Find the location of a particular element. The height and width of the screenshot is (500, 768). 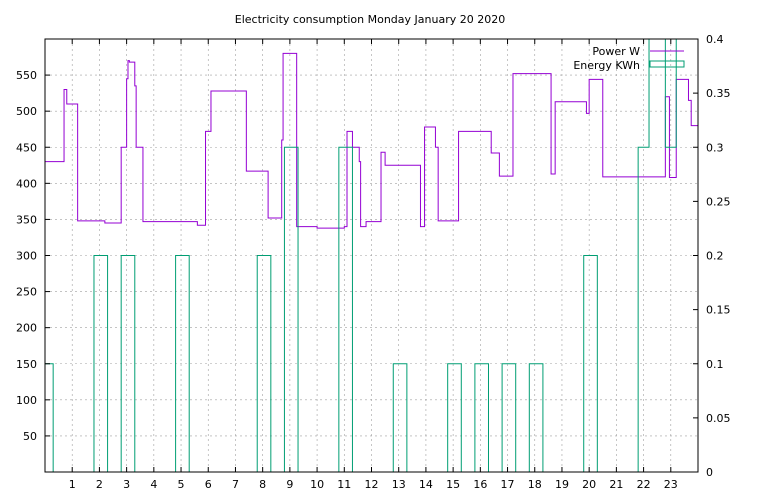

y-left-tick-label: 100 is located at coordinates (26, 400).